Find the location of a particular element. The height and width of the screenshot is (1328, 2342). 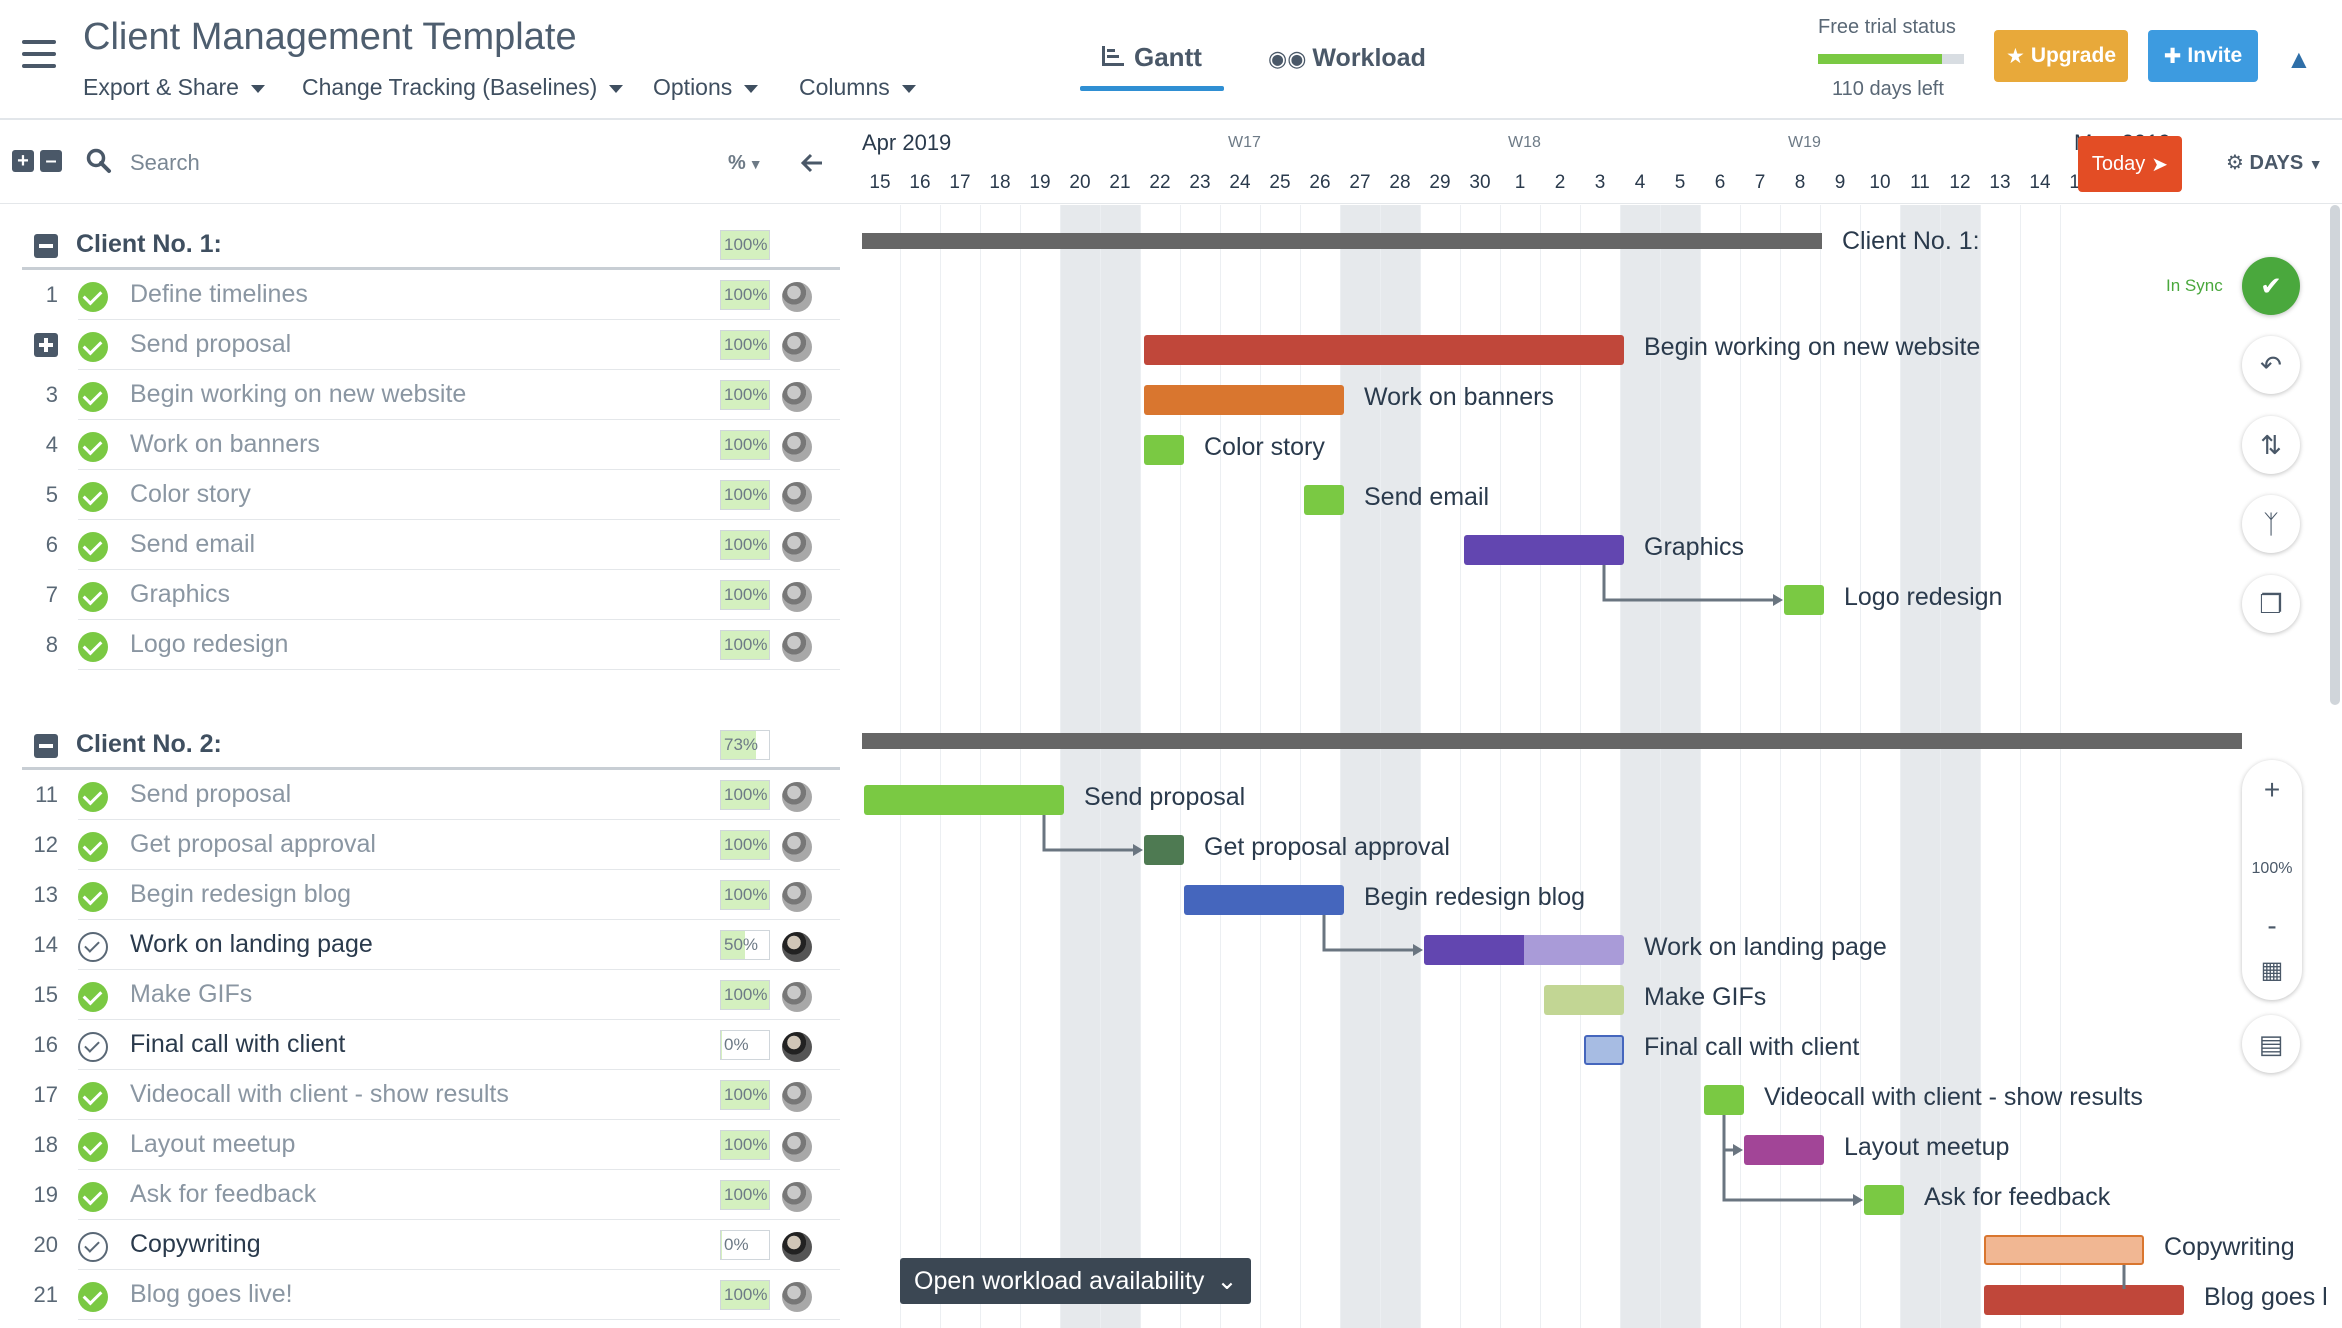

task-row: 12 Get proposal approval 100% is located at coordinates (431, 845).